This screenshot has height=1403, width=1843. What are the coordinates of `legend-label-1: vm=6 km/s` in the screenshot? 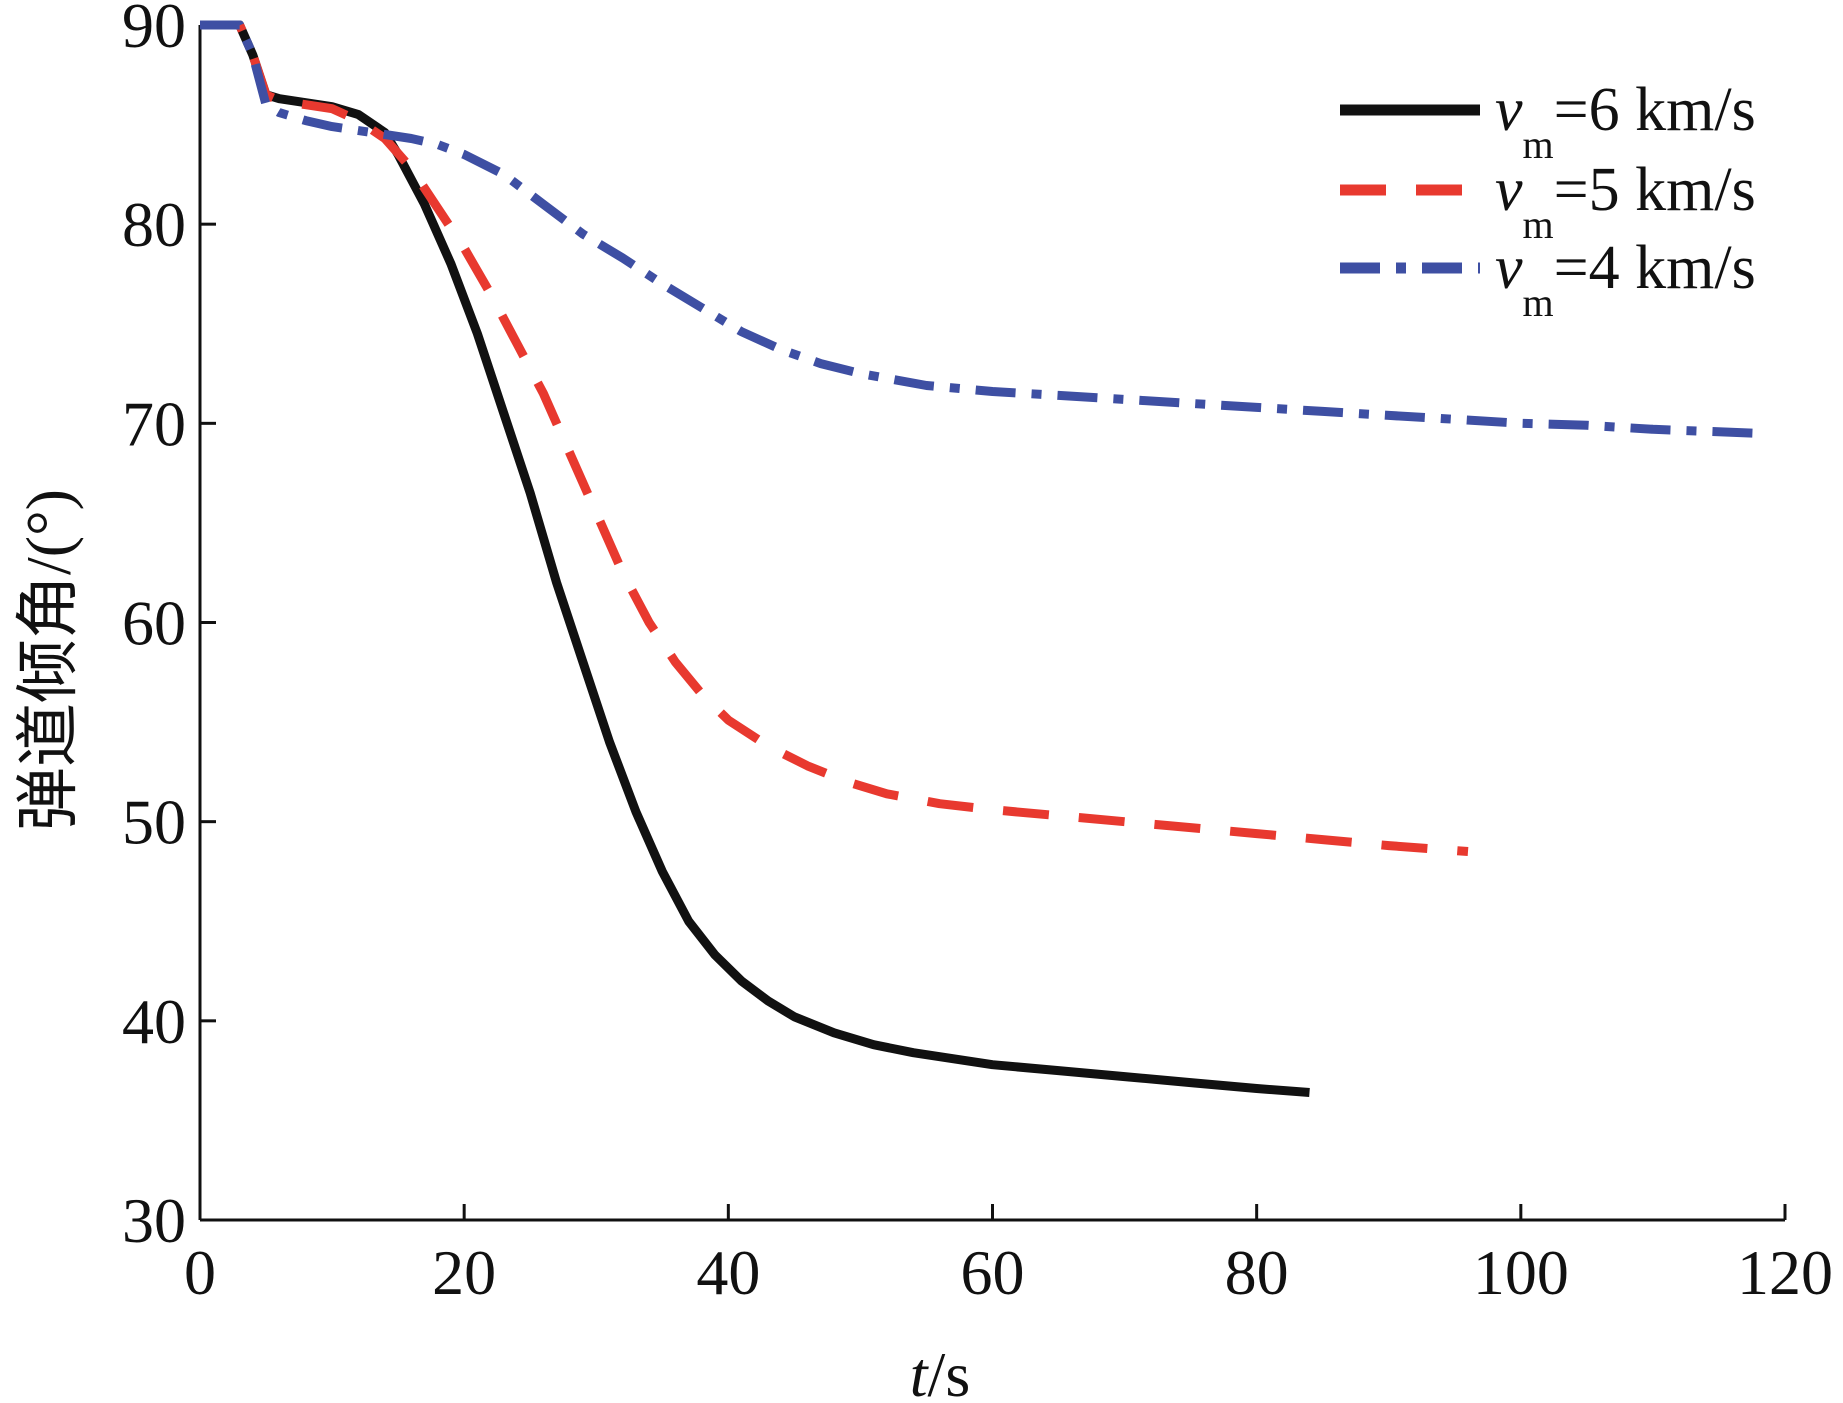 It's located at (1625, 121).